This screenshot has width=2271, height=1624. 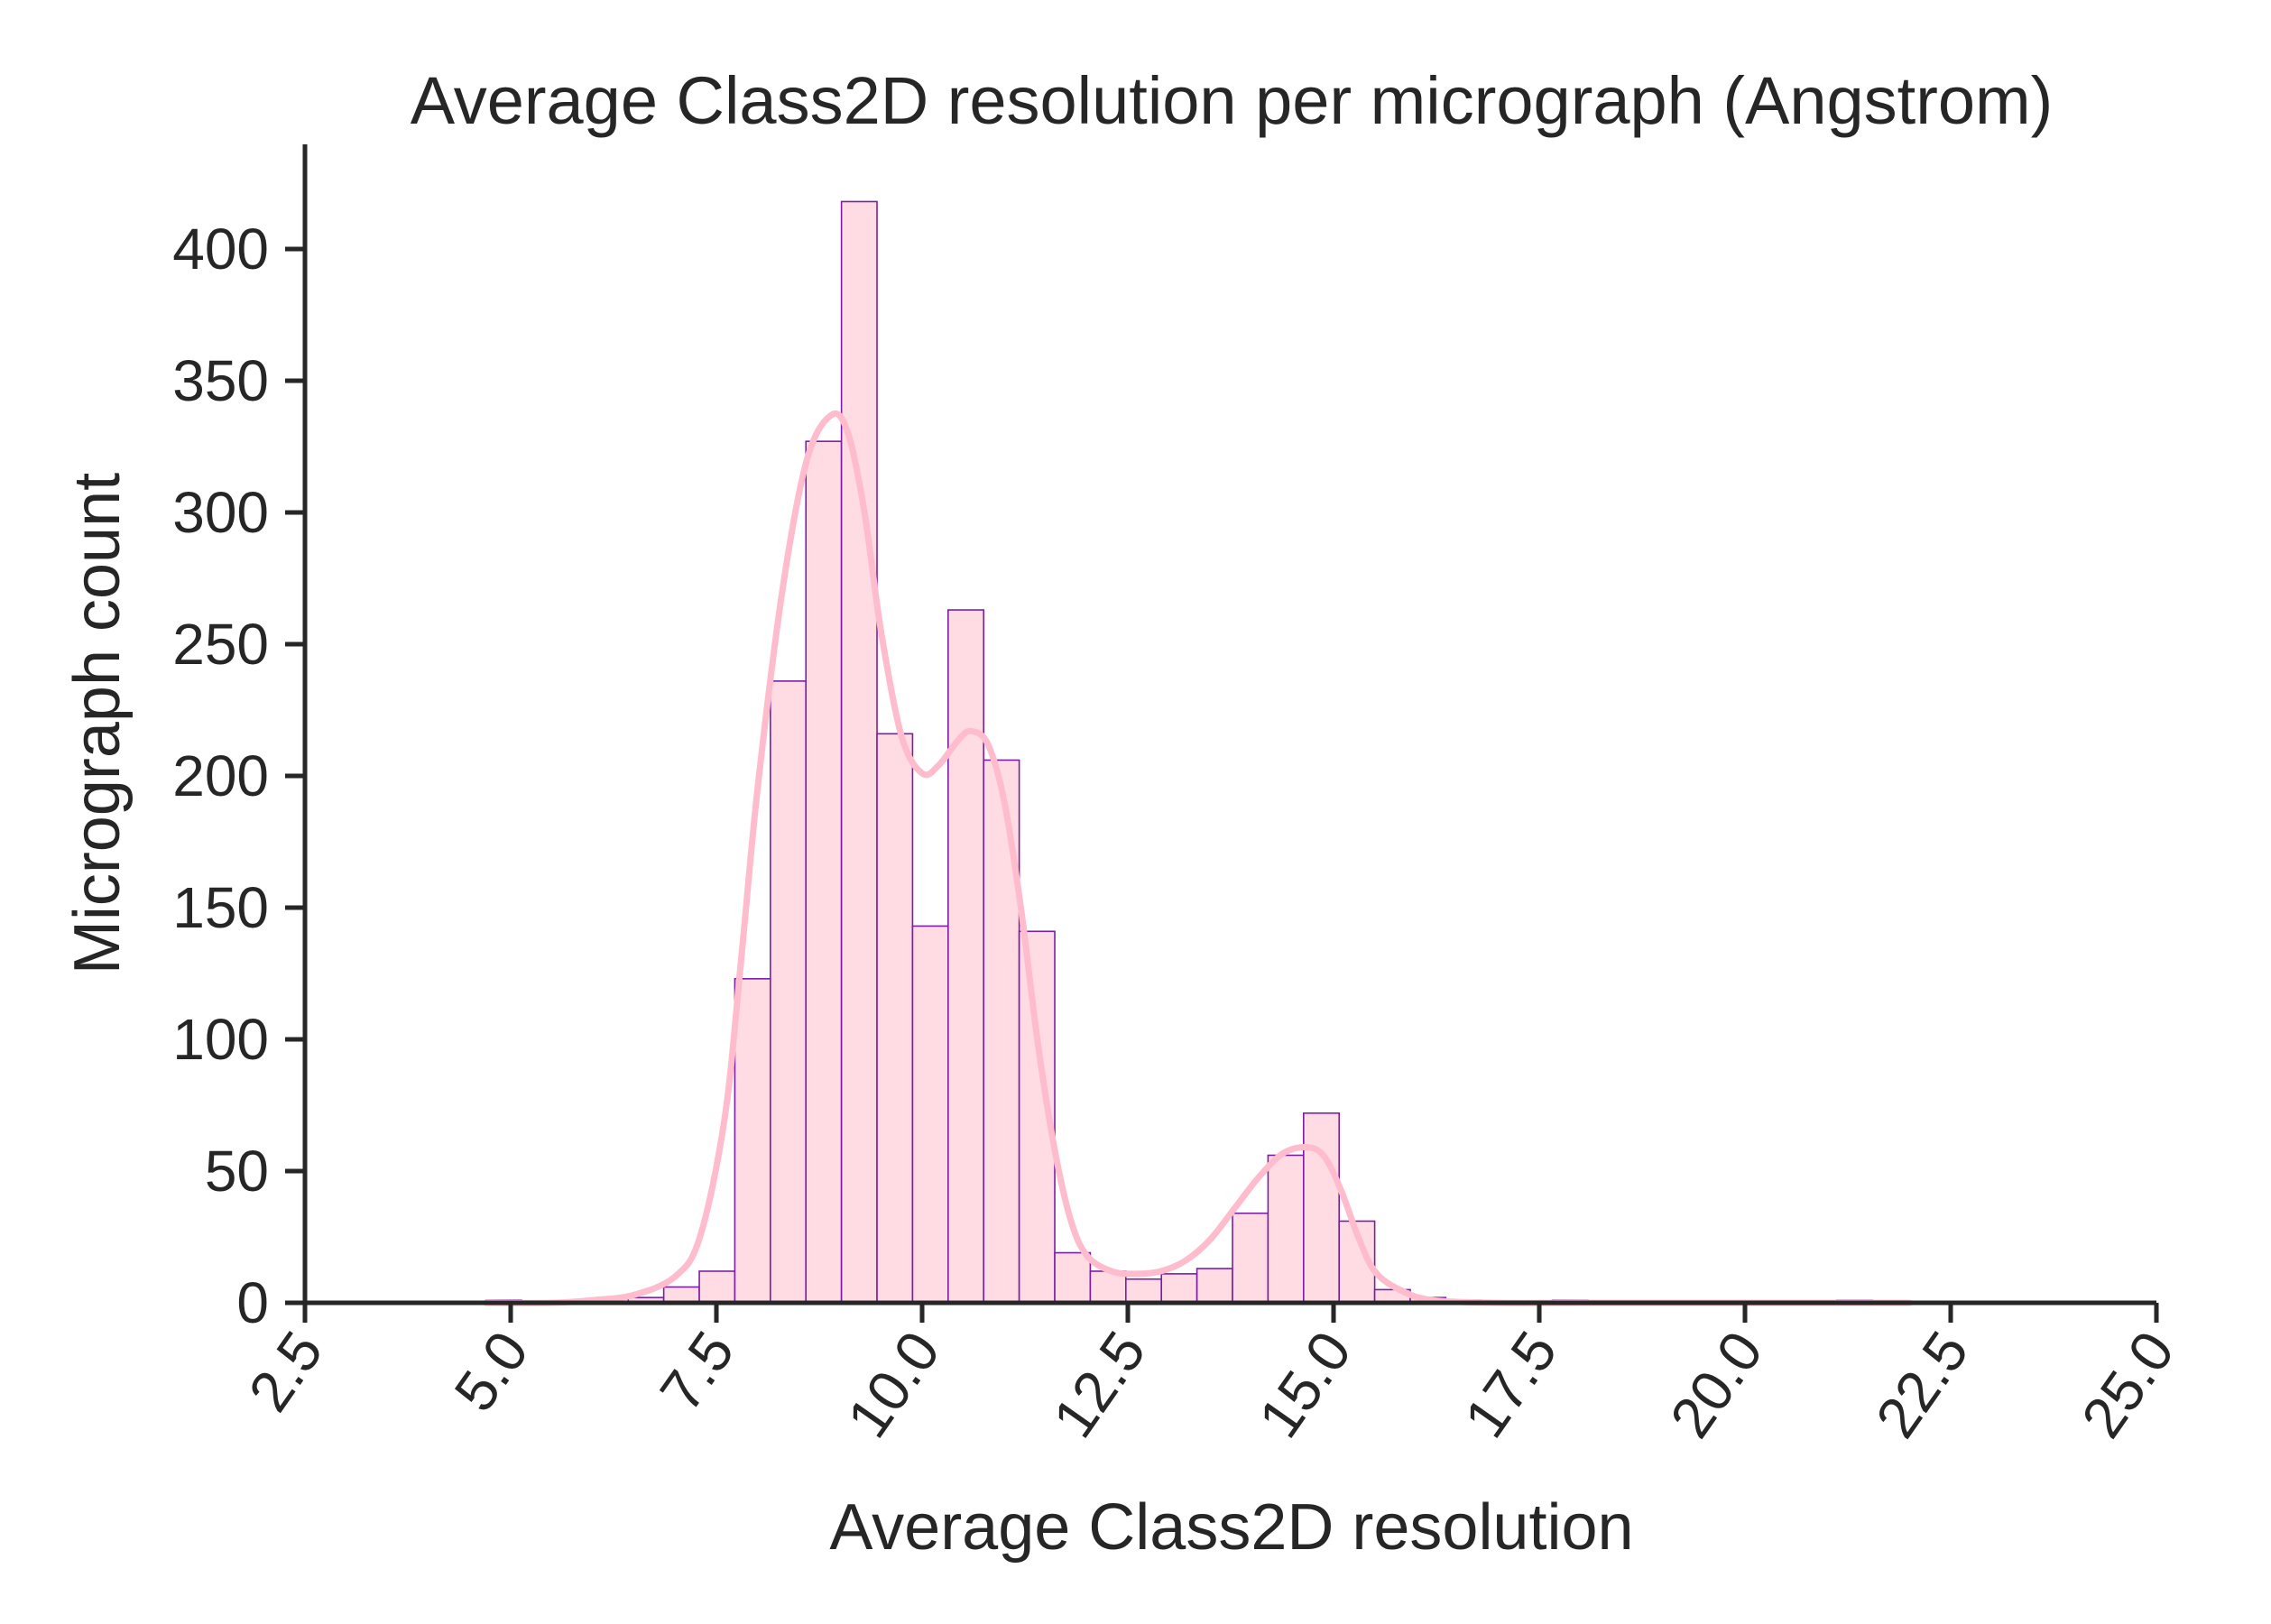 I want to click on y-tick-label: 300, so click(x=220, y=512).